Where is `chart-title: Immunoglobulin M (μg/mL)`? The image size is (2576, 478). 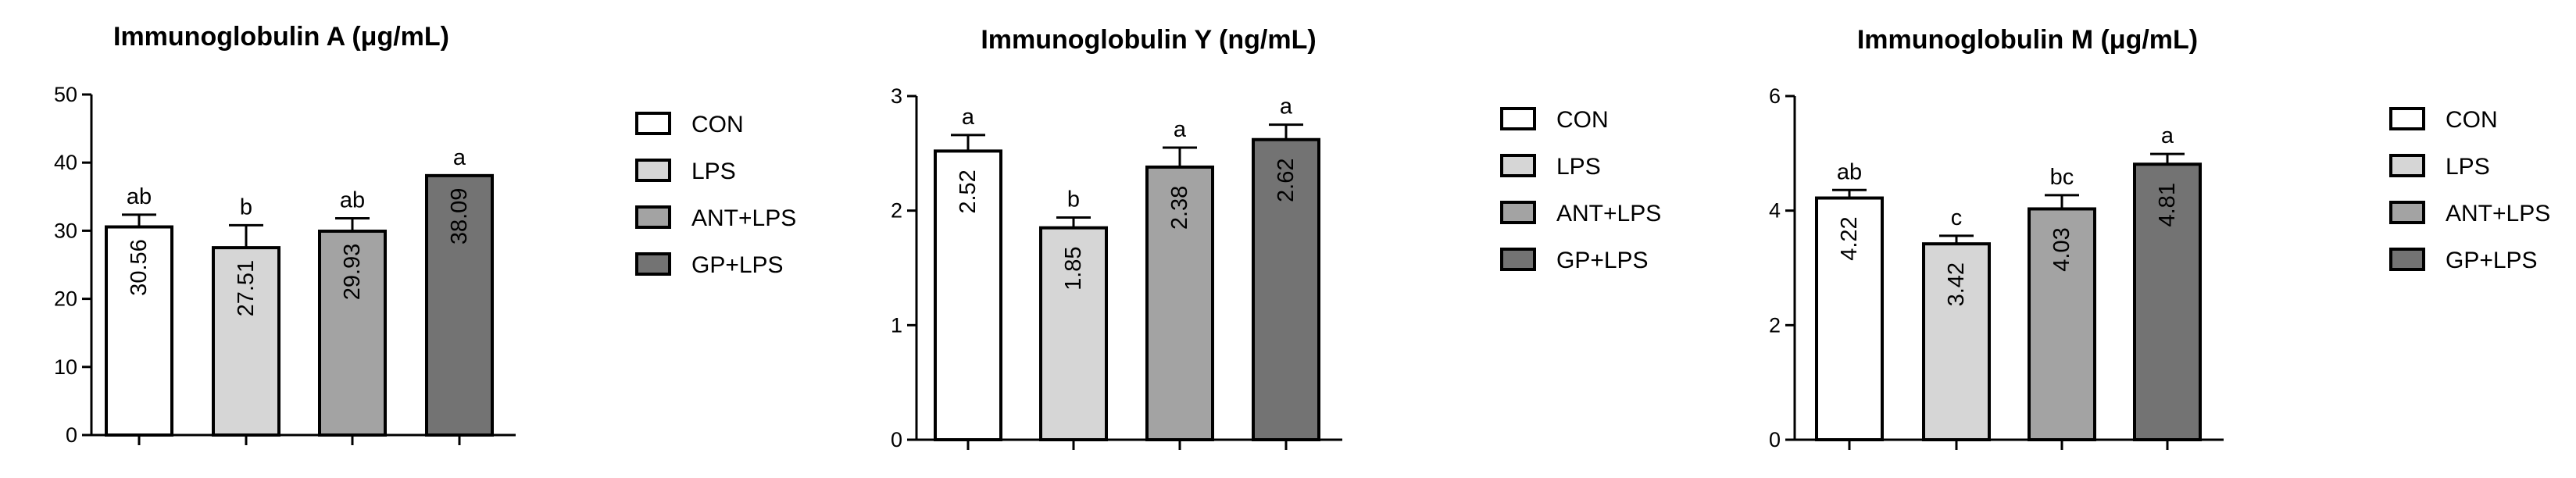 chart-title: Immunoglobulin M (μg/mL) is located at coordinates (2028, 40).